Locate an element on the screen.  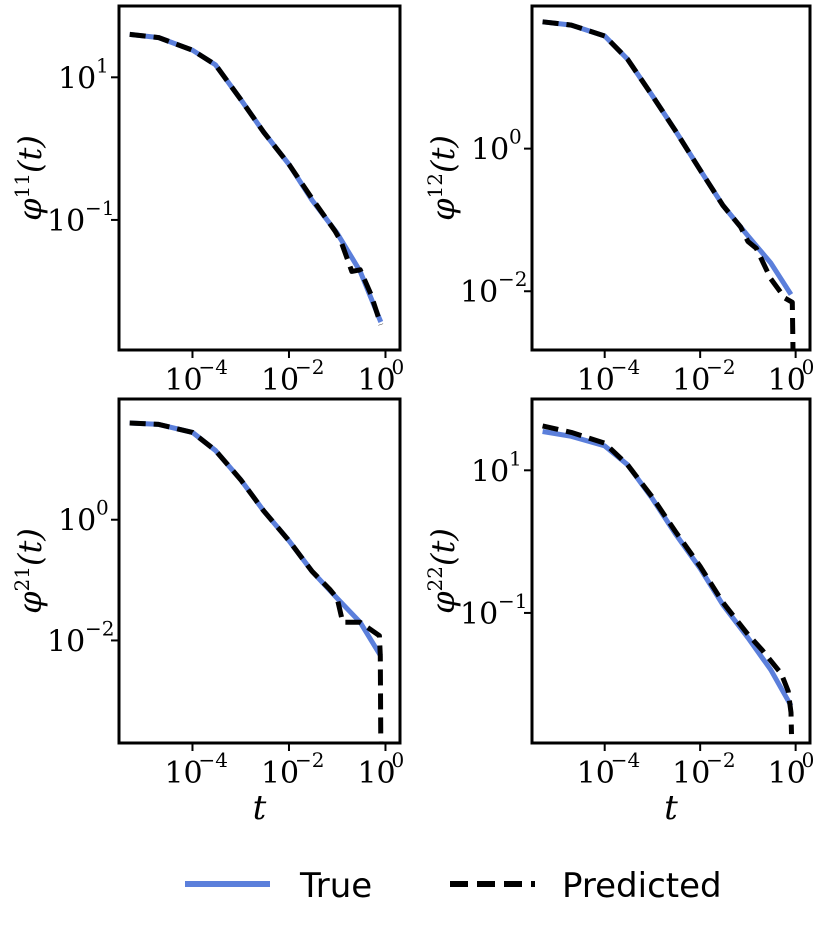
y-axis-label: φ22(t) is located at coordinates (442, 571).